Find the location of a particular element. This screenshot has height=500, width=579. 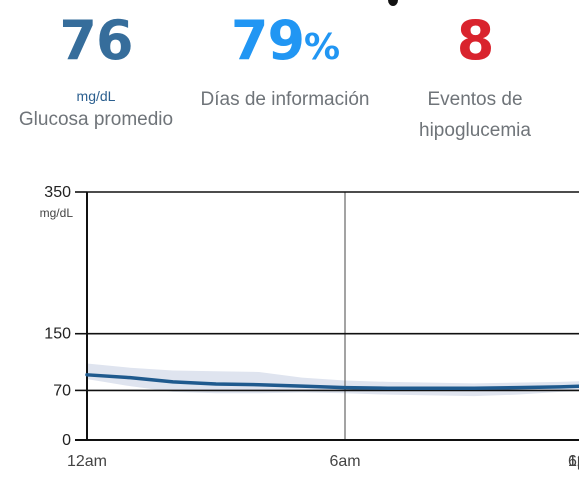

days-of-data-value-wrap: 79% is located at coordinates (285, 41).